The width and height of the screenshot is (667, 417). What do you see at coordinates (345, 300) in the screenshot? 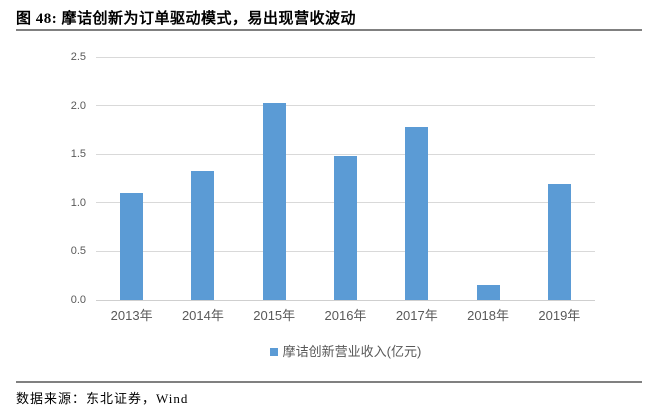
I see `x-axis-line` at bounding box center [345, 300].